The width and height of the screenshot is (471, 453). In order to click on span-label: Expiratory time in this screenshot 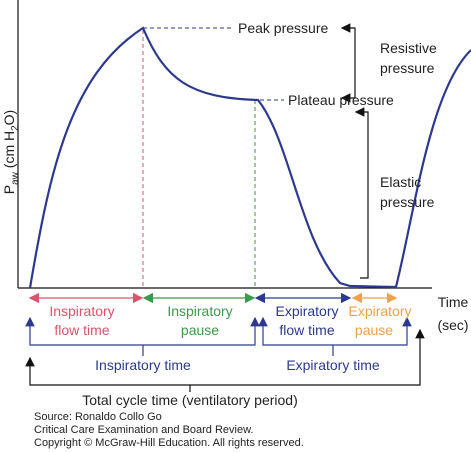, I will do `click(333, 365)`.